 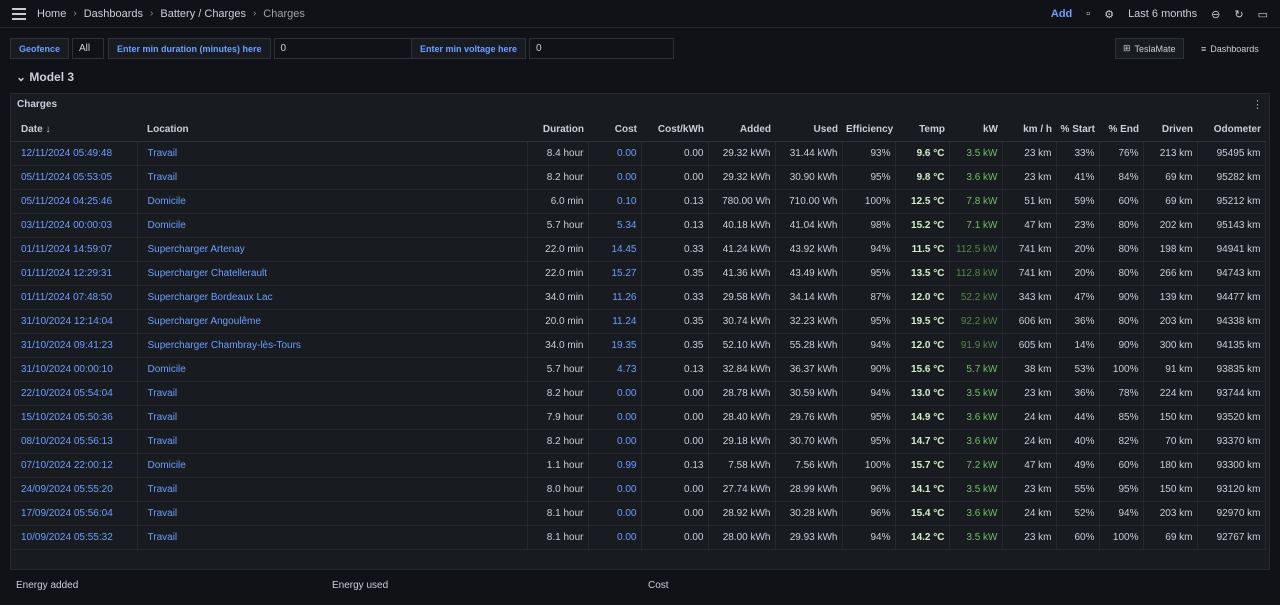 What do you see at coordinates (1239, 14) in the screenshot?
I see `refresh-icon: ↻` at bounding box center [1239, 14].